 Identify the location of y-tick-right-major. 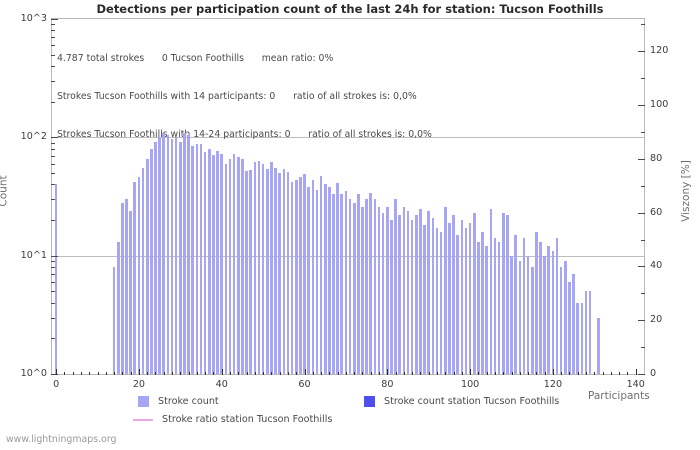
(641, 321).